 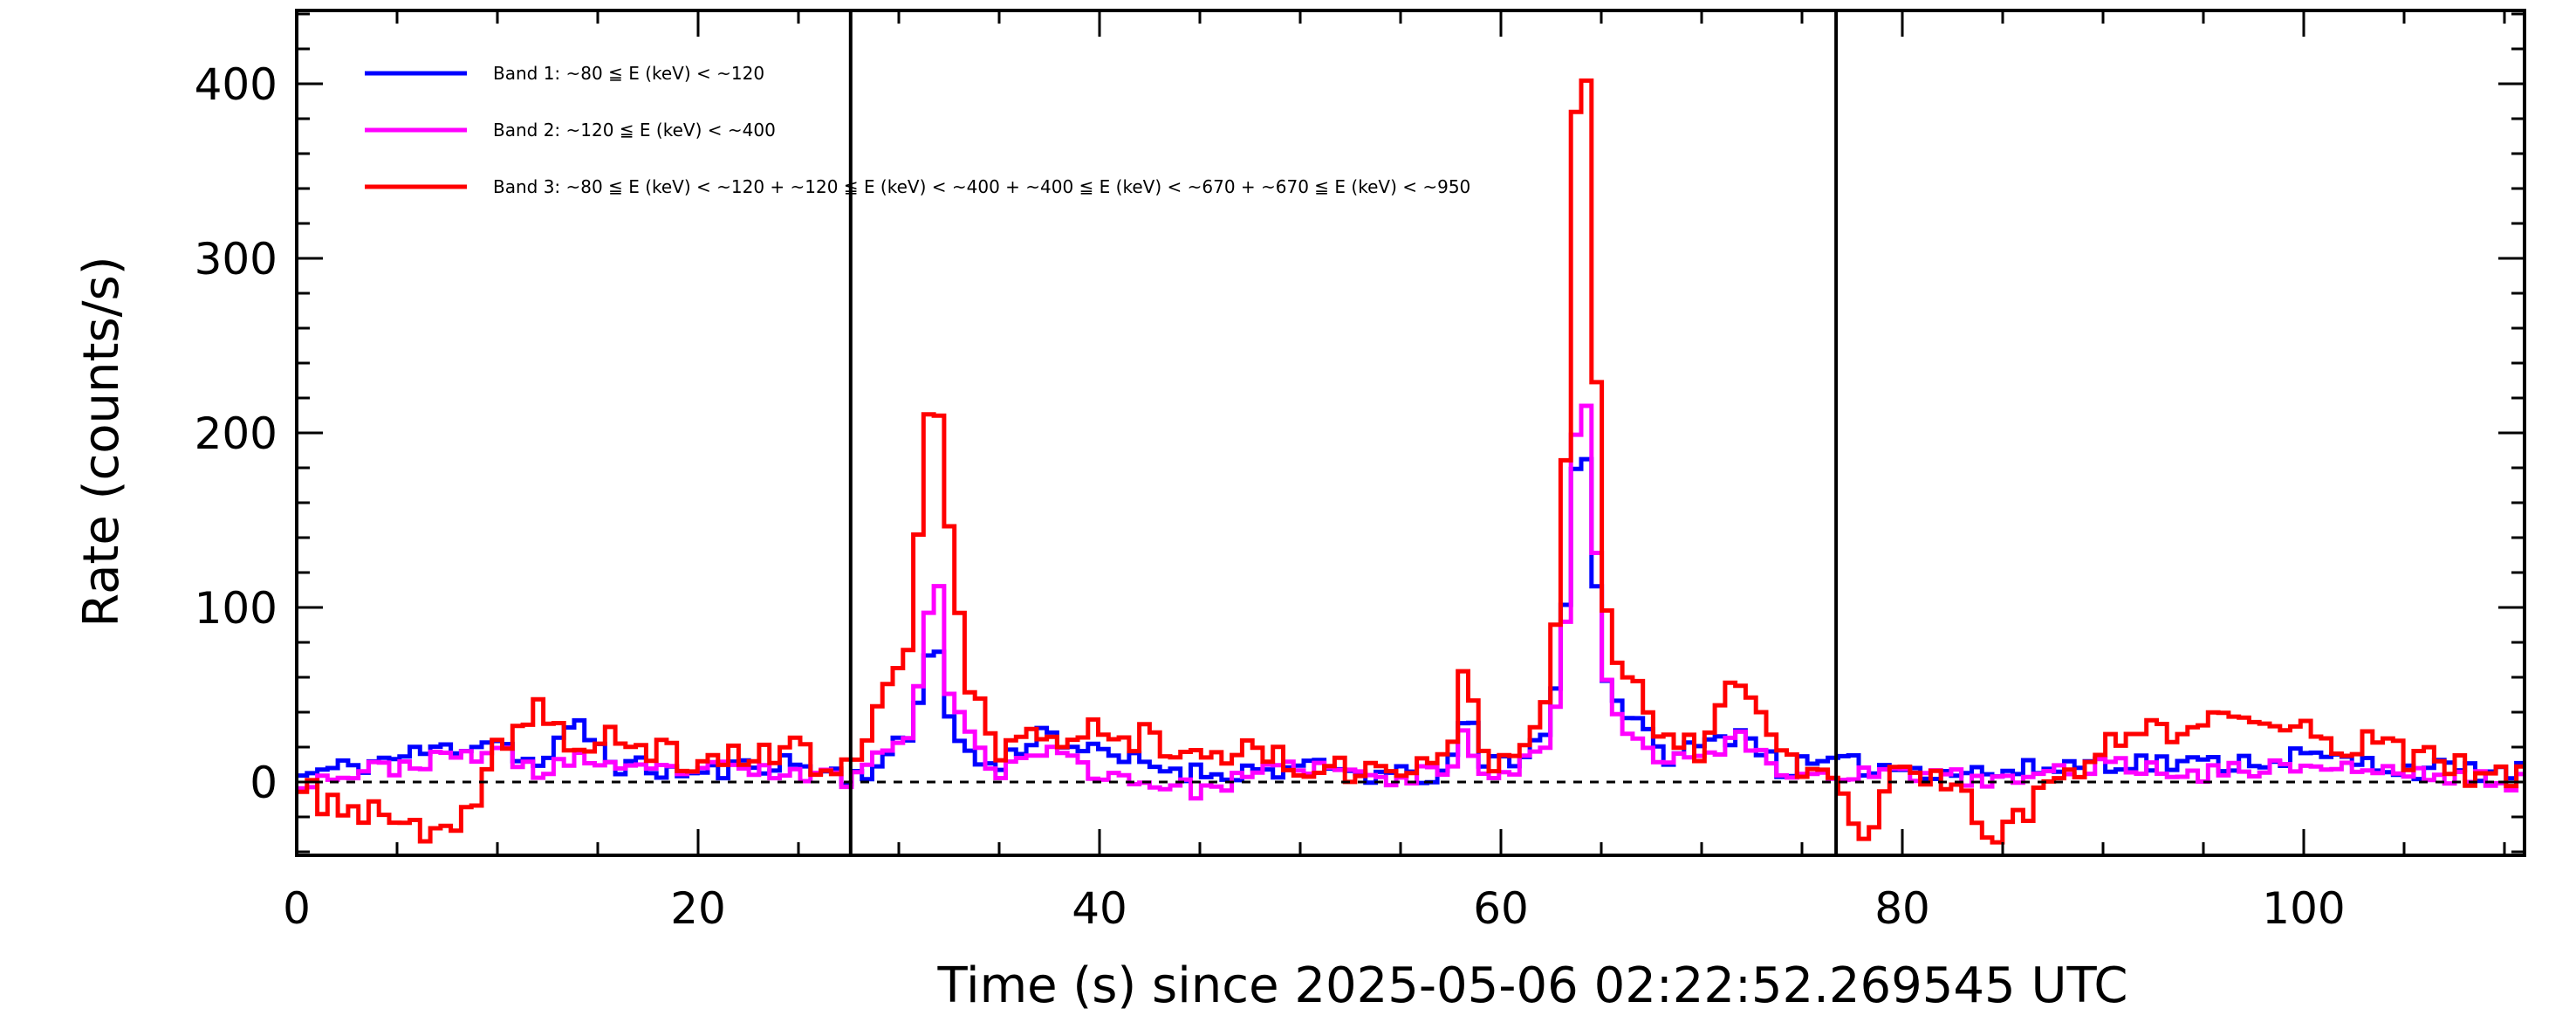 What do you see at coordinates (2303, 908) in the screenshot?
I see `x-tick-label: 100` at bounding box center [2303, 908].